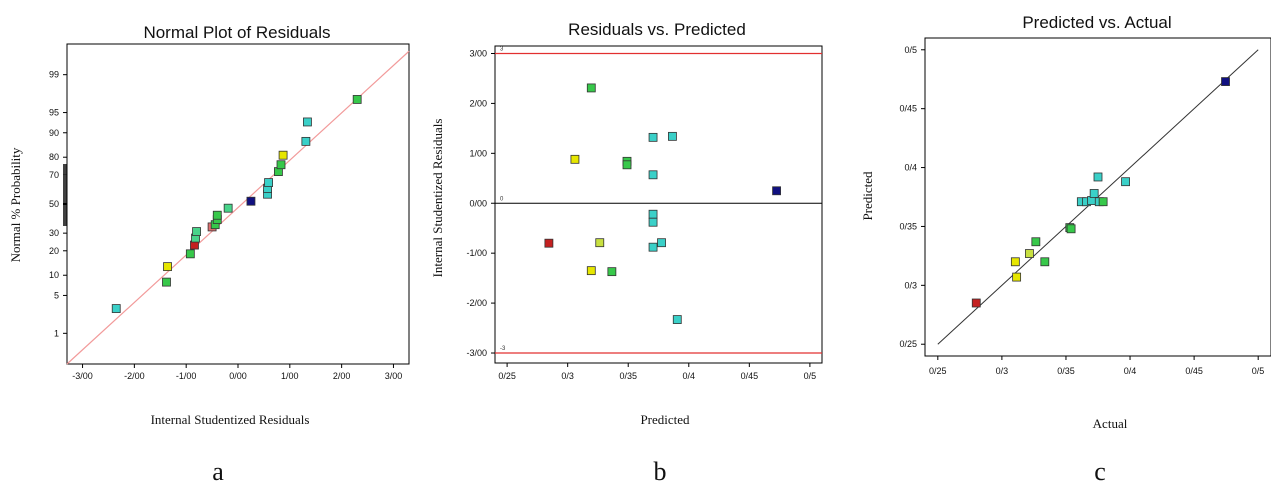 The width and height of the screenshot is (1271, 485). Describe the element at coordinates (54, 133) in the screenshot. I see `y-tick-label: 90` at that location.